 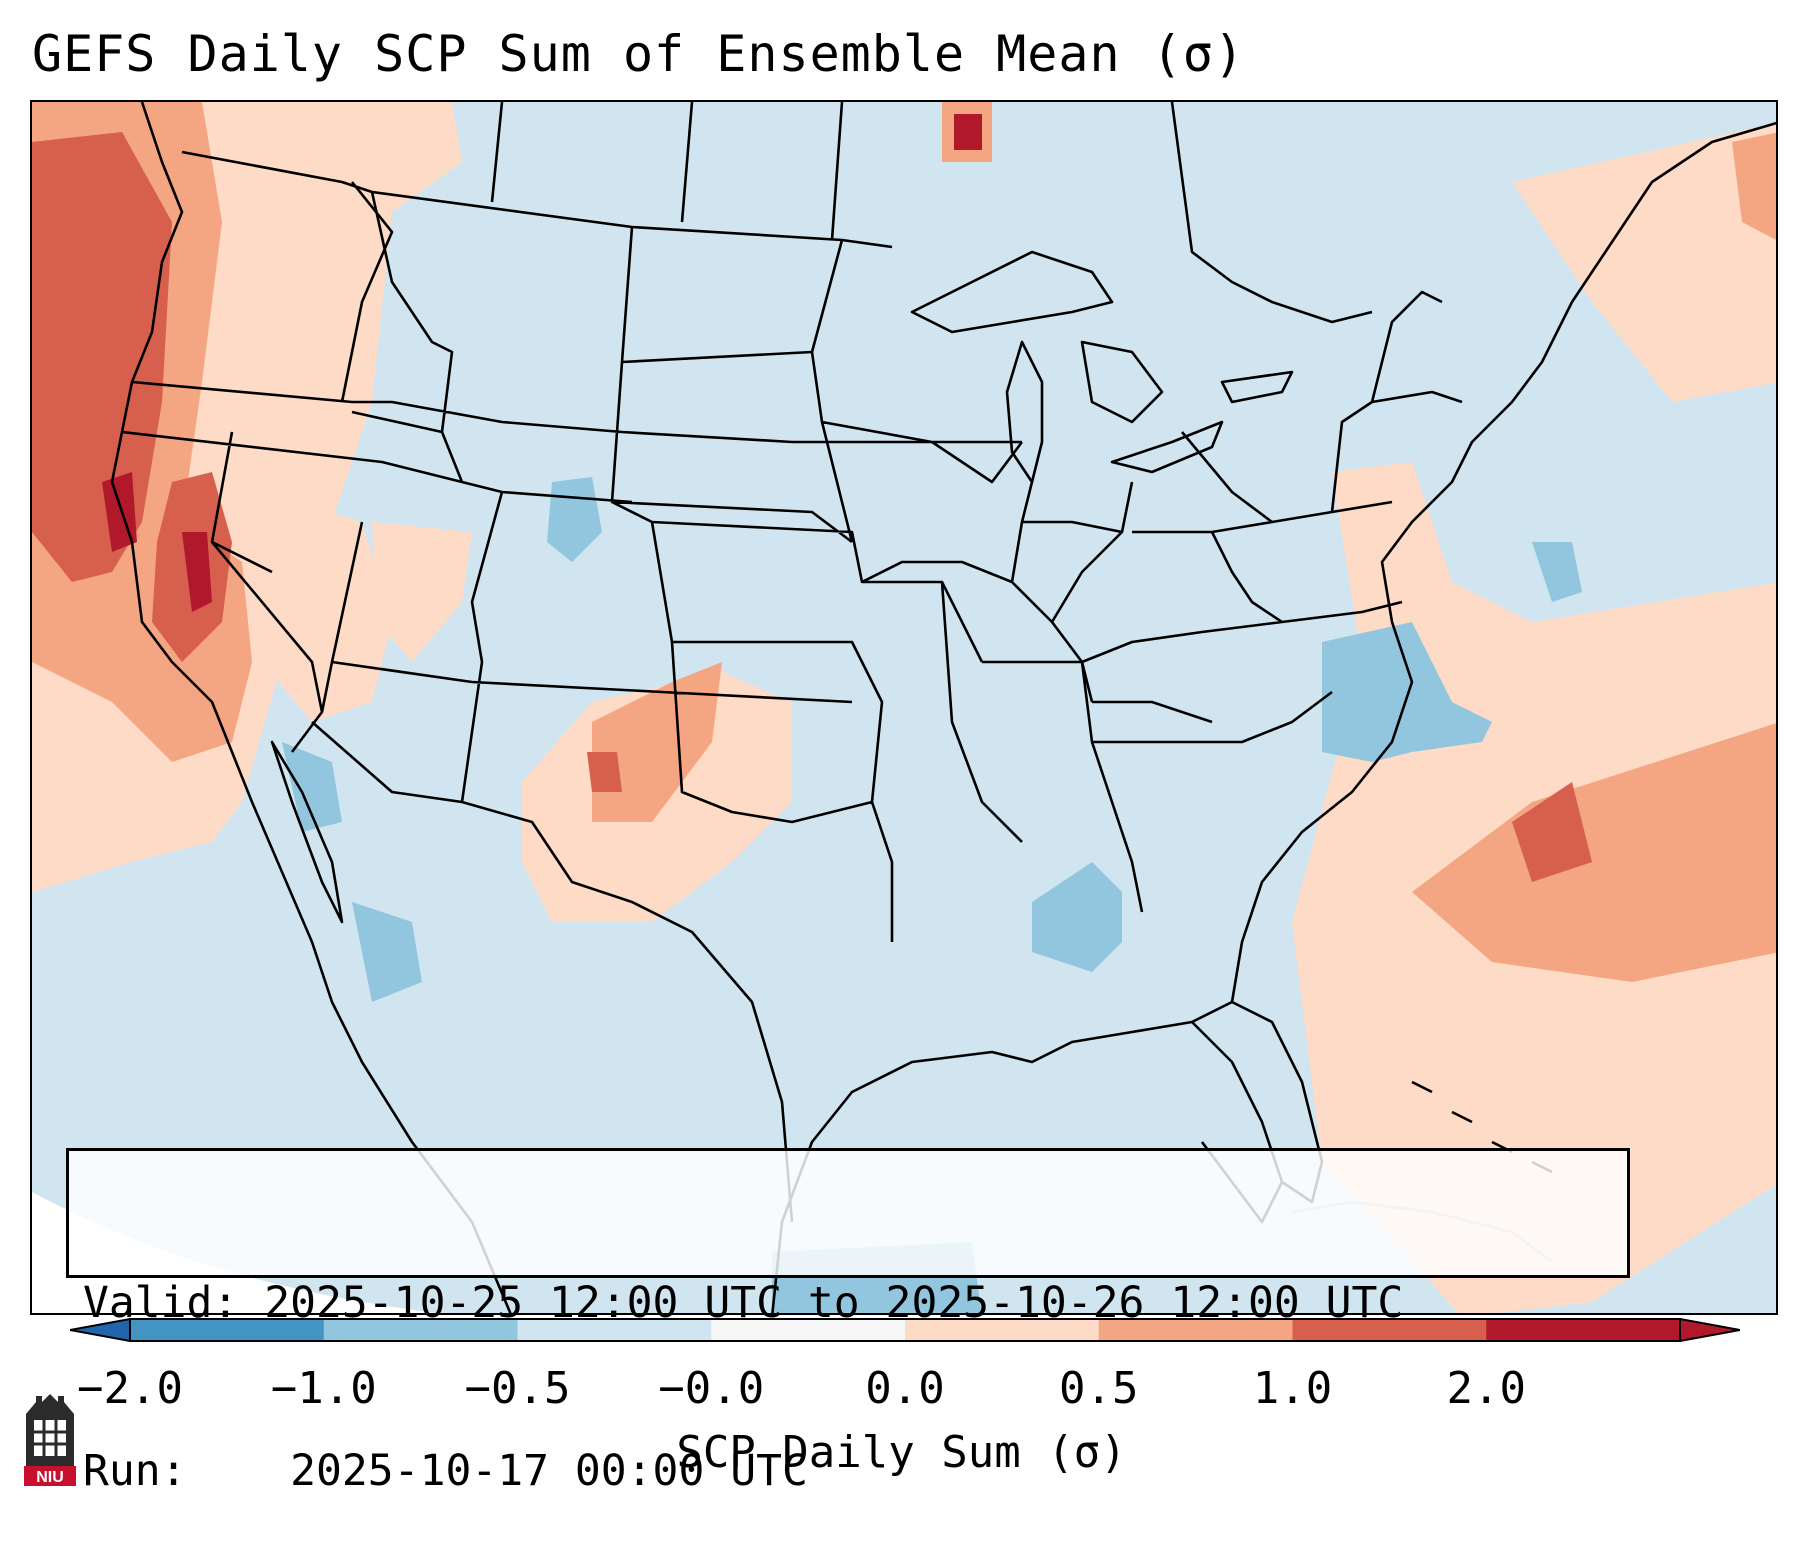 I want to click on canada-border, so click(x=537, y=199).